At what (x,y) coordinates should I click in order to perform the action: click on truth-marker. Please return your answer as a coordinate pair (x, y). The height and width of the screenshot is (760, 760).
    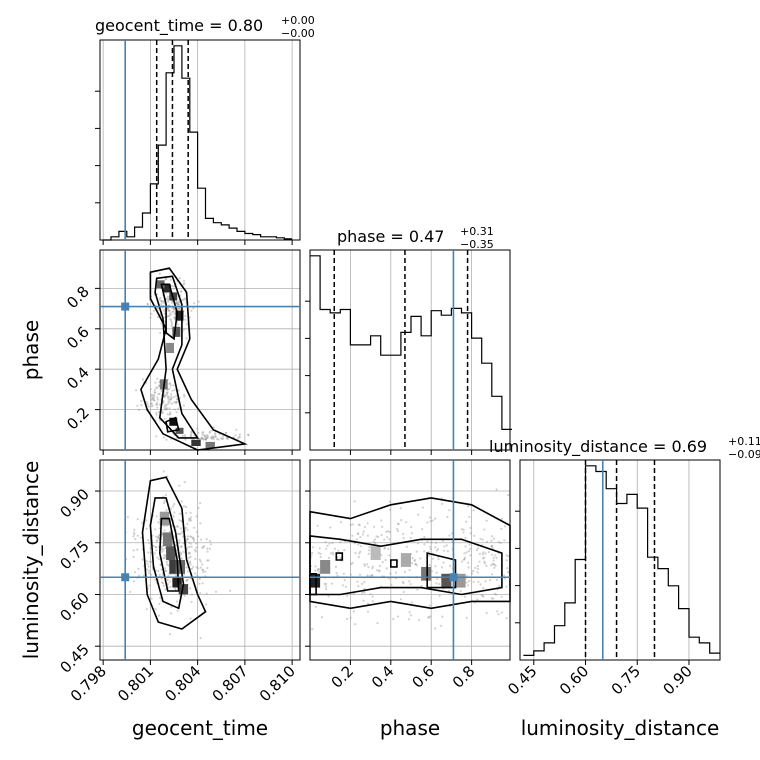
    Looking at the image, I should click on (453, 577).